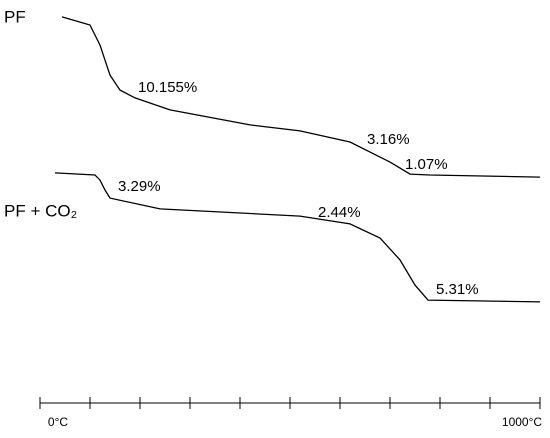 The width and height of the screenshot is (550, 438). Describe the element at coordinates (15, 16) in the screenshot. I see `series-label: PF` at that location.